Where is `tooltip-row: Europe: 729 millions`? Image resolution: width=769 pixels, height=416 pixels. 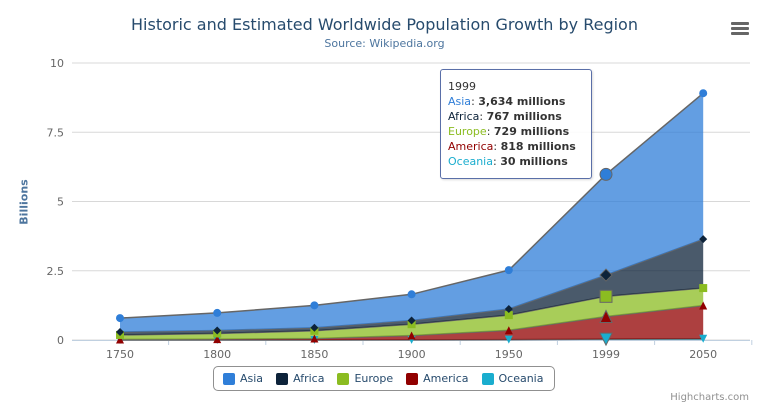 tooltip-row: Europe: 729 millions is located at coordinates (509, 131).